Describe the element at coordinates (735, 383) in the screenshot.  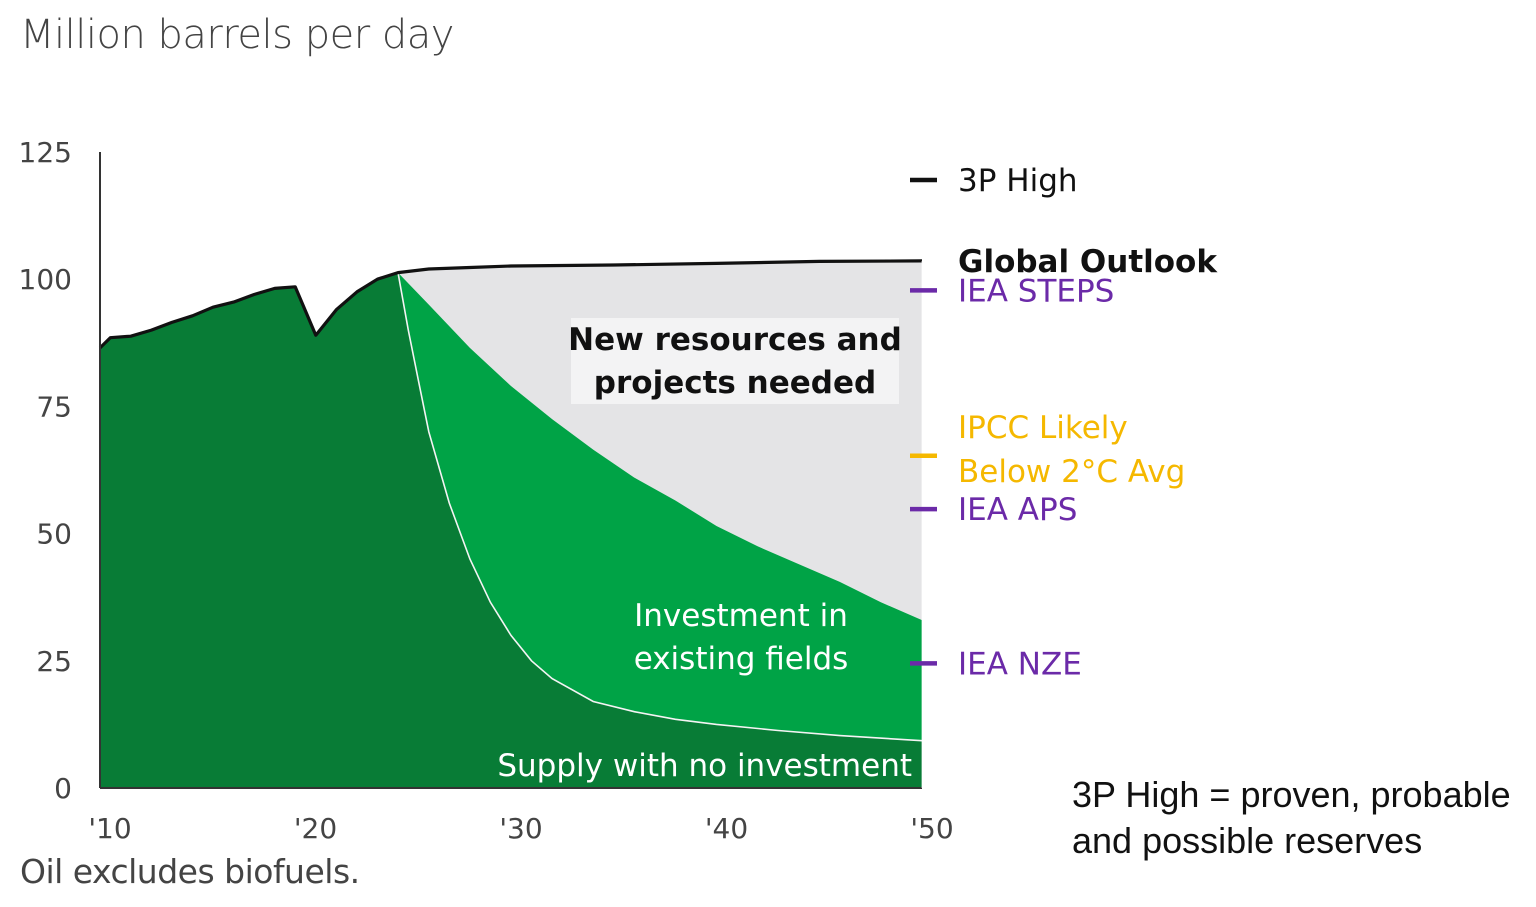
I see `new-resources-label: projects needed` at that location.